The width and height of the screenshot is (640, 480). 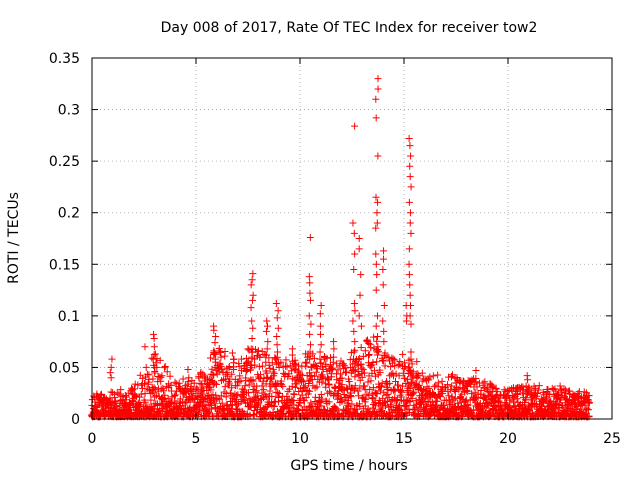 What do you see at coordinates (69, 214) in the screenshot?
I see `y-tick-label: 0.2` at bounding box center [69, 214].